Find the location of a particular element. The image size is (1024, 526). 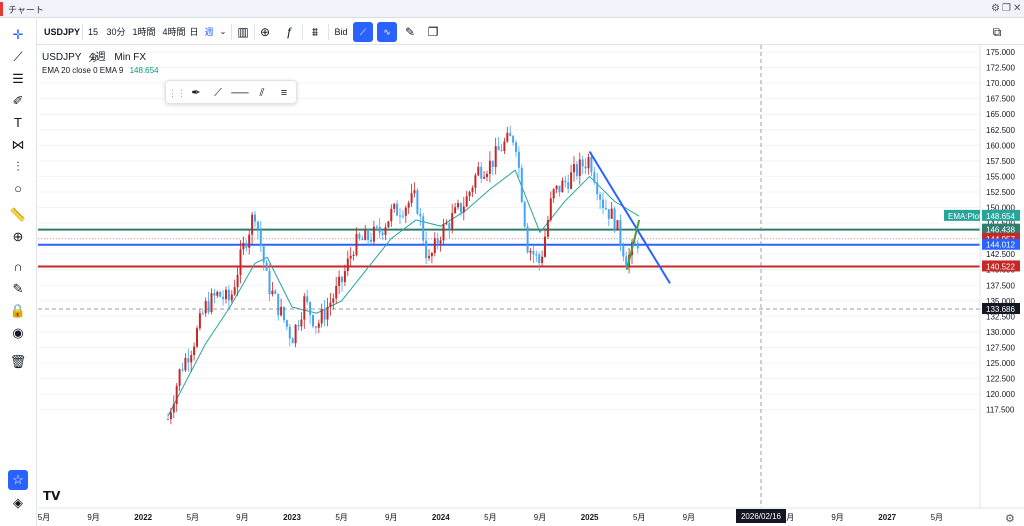

measure-icon: ⫶ is located at coordinates (18, 166).